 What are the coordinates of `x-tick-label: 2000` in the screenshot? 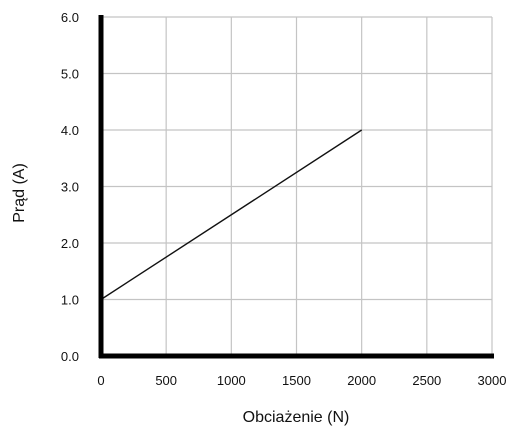 It's located at (361, 380).